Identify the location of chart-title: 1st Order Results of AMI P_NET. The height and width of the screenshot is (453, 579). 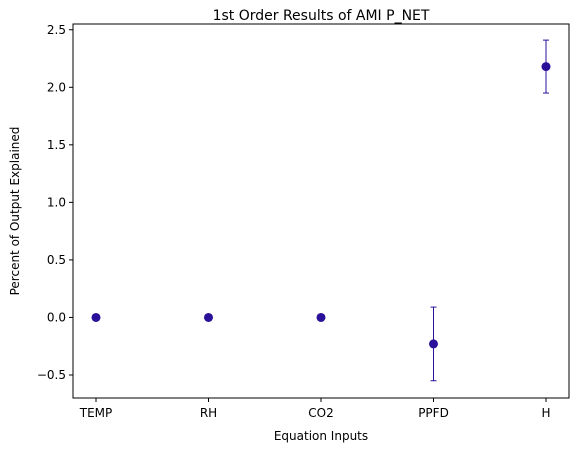
(321, 16).